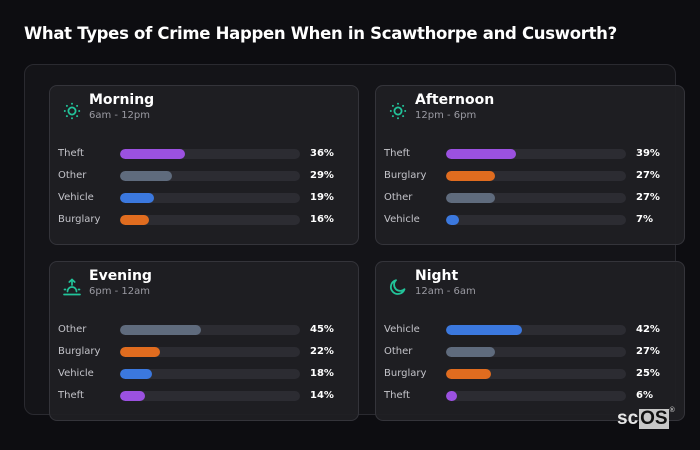 This screenshot has height=450, width=700. I want to click on card-title: Morning, so click(122, 100).